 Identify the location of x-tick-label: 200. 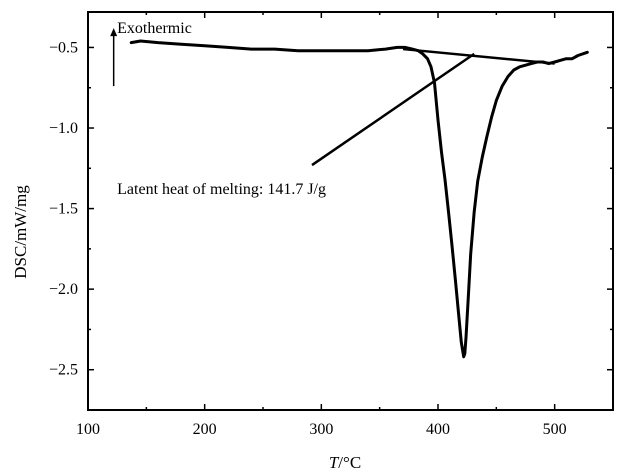
(205, 429).